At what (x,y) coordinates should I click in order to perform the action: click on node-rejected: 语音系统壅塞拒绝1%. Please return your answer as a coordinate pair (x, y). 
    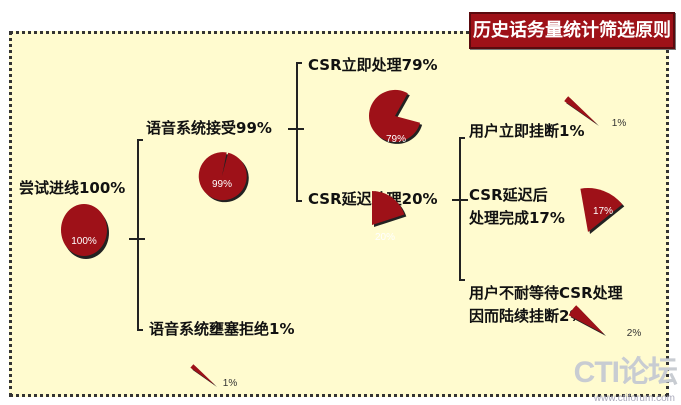
    Looking at the image, I should click on (222, 329).